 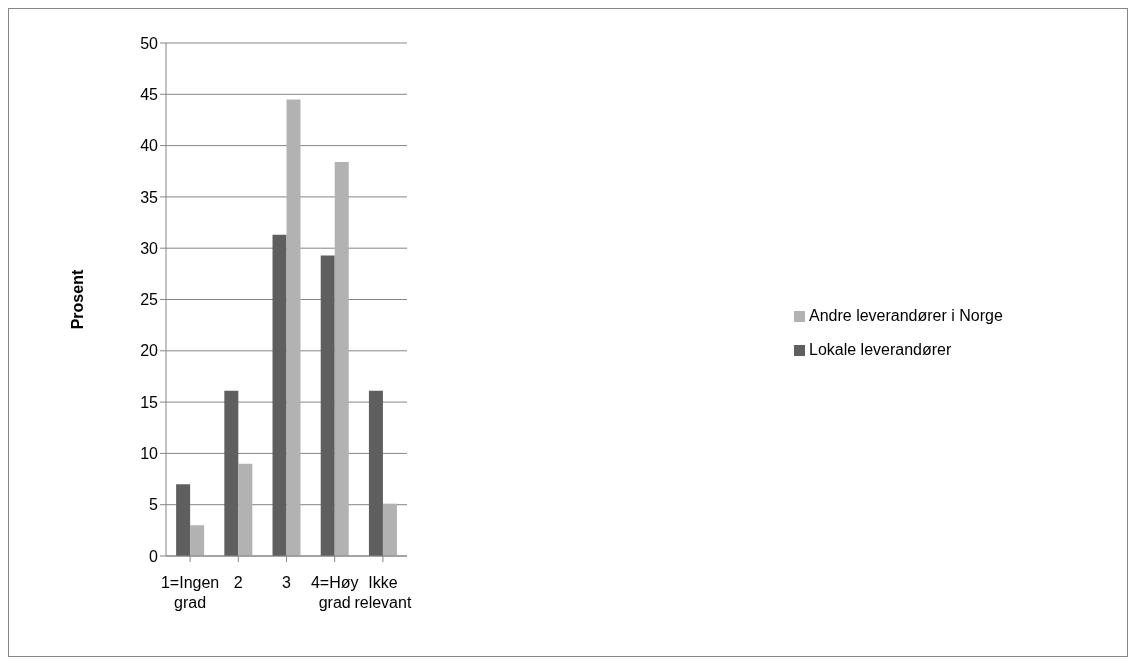 I want to click on y-tick-label: 0, so click(x=154, y=556).